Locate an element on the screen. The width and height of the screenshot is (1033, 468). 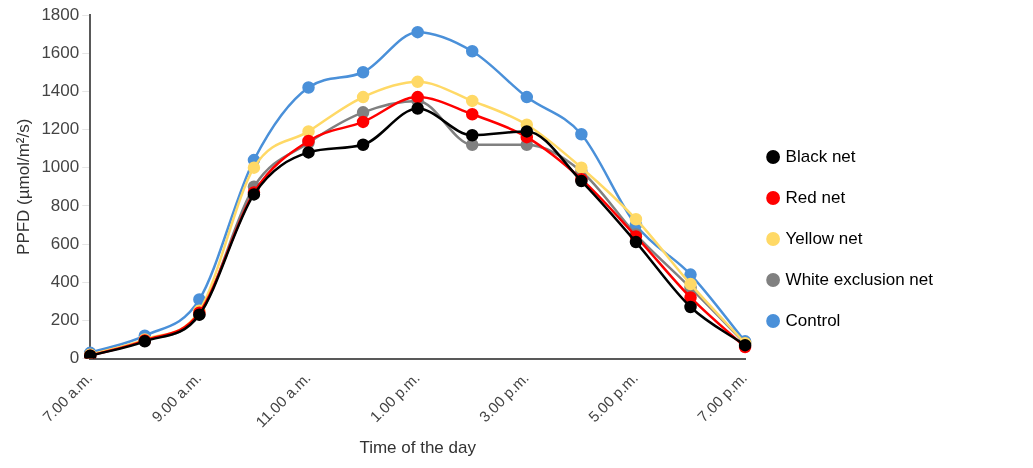
x-axis-title: Time of the day is located at coordinates (418, 448).